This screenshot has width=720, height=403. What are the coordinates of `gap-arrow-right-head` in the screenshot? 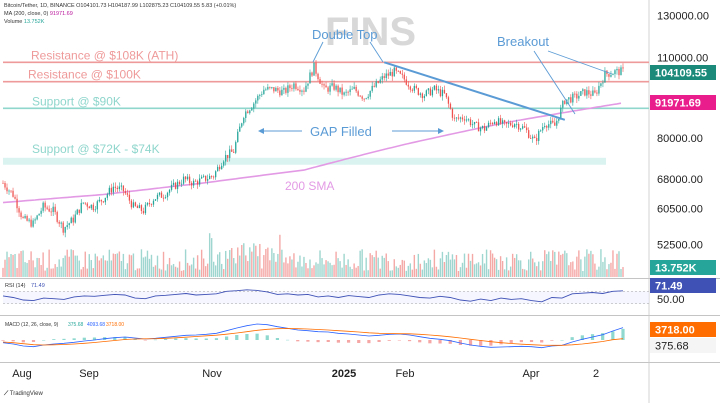 It's located at (441, 131).